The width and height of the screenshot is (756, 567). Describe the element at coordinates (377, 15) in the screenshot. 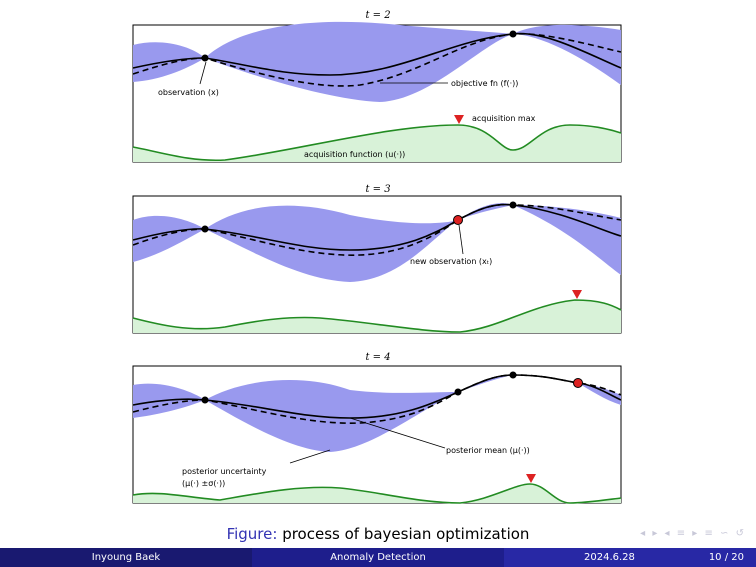

I see `panel-title: t = 2` at that location.